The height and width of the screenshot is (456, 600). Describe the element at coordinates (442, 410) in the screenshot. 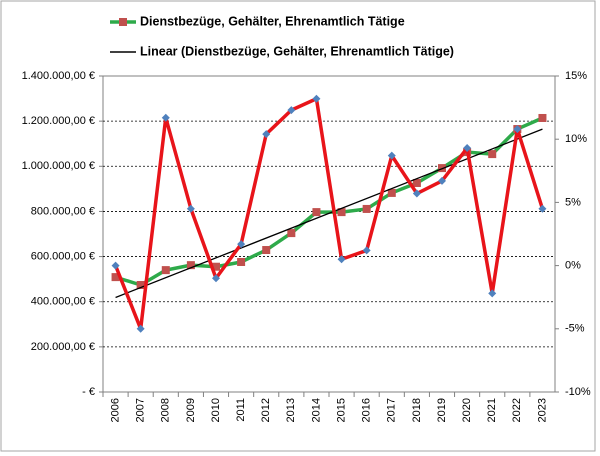

I see `x-tick-label: 2019` at that location.